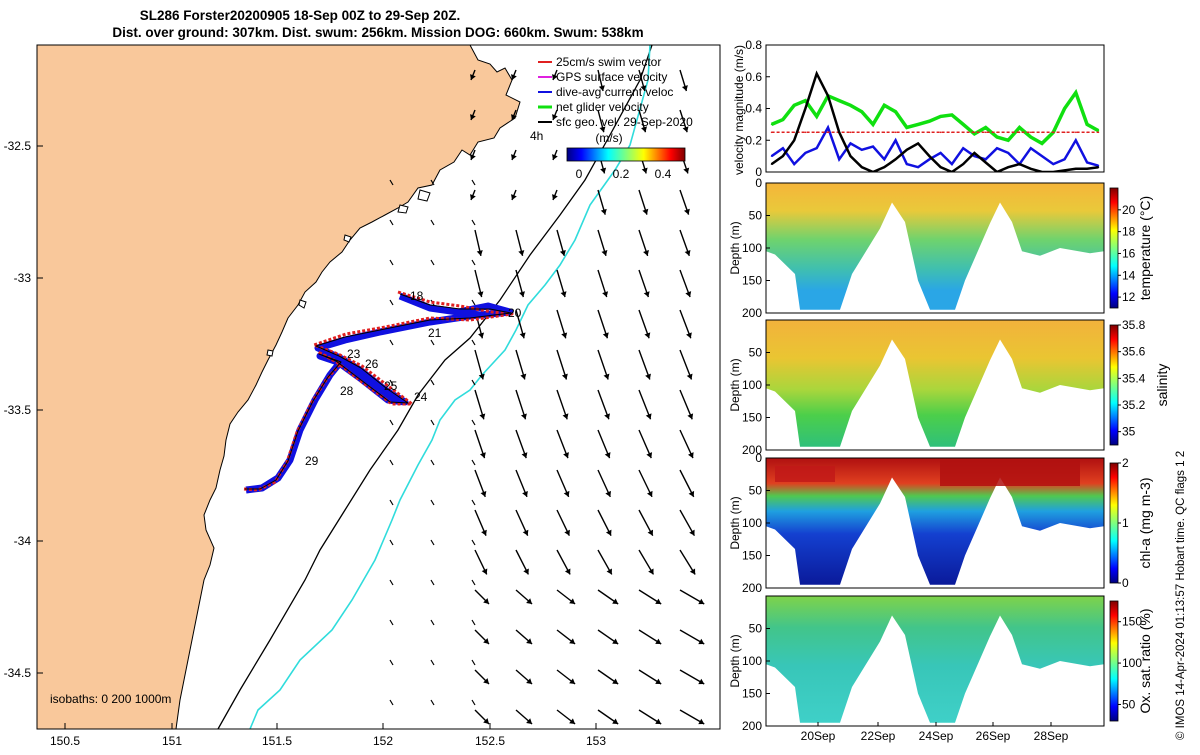 This screenshot has height=755, width=1200. What do you see at coordinates (611, 77) in the screenshot?
I see `legend-entry: GPS surface velocity` at bounding box center [611, 77].